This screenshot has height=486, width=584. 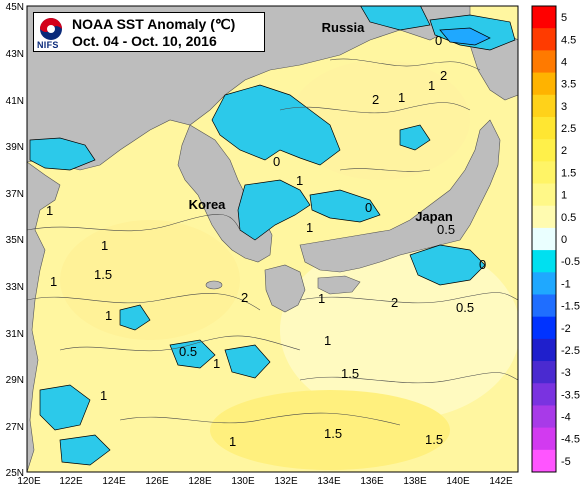 I want to click on lon-tick-label: 132E, so click(x=286, y=481).